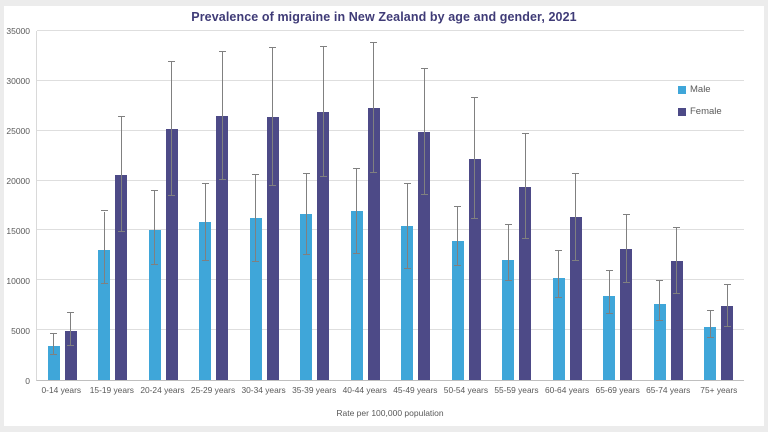 The width and height of the screenshot is (768, 432). What do you see at coordinates (682, 89) in the screenshot?
I see `legend-swatch-icon` at bounding box center [682, 89].